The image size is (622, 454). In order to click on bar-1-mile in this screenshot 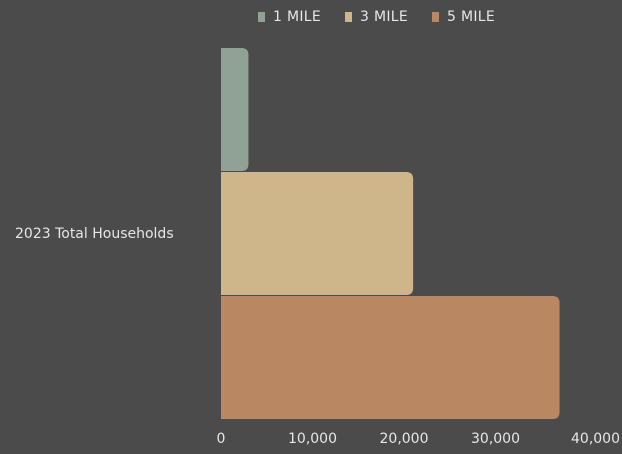, I will do `click(235, 109)`.